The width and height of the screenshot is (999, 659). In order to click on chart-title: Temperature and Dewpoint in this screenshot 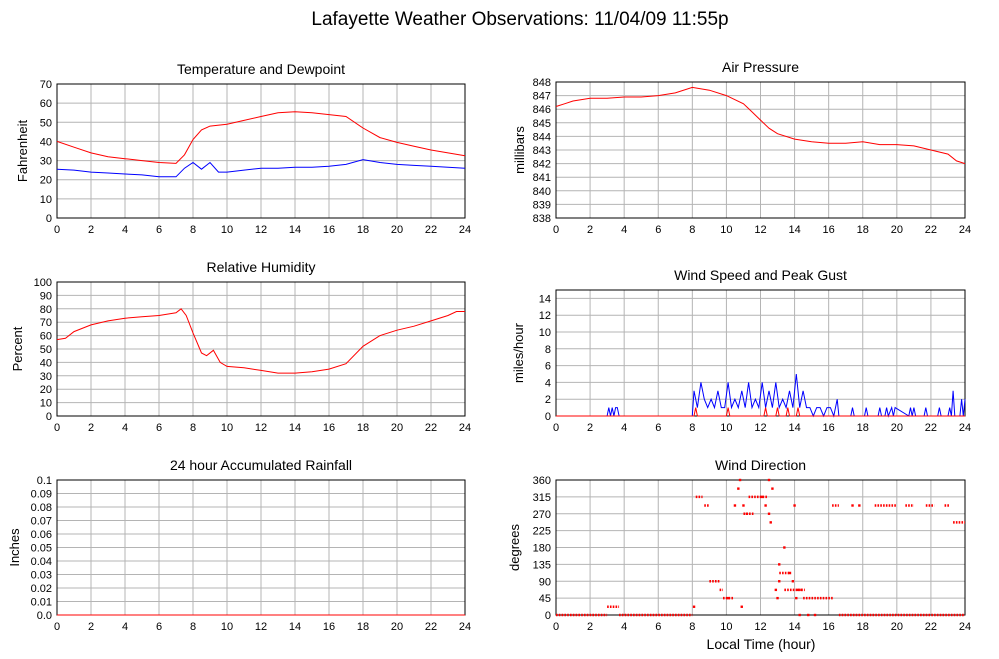, I will do `click(261, 69)`.